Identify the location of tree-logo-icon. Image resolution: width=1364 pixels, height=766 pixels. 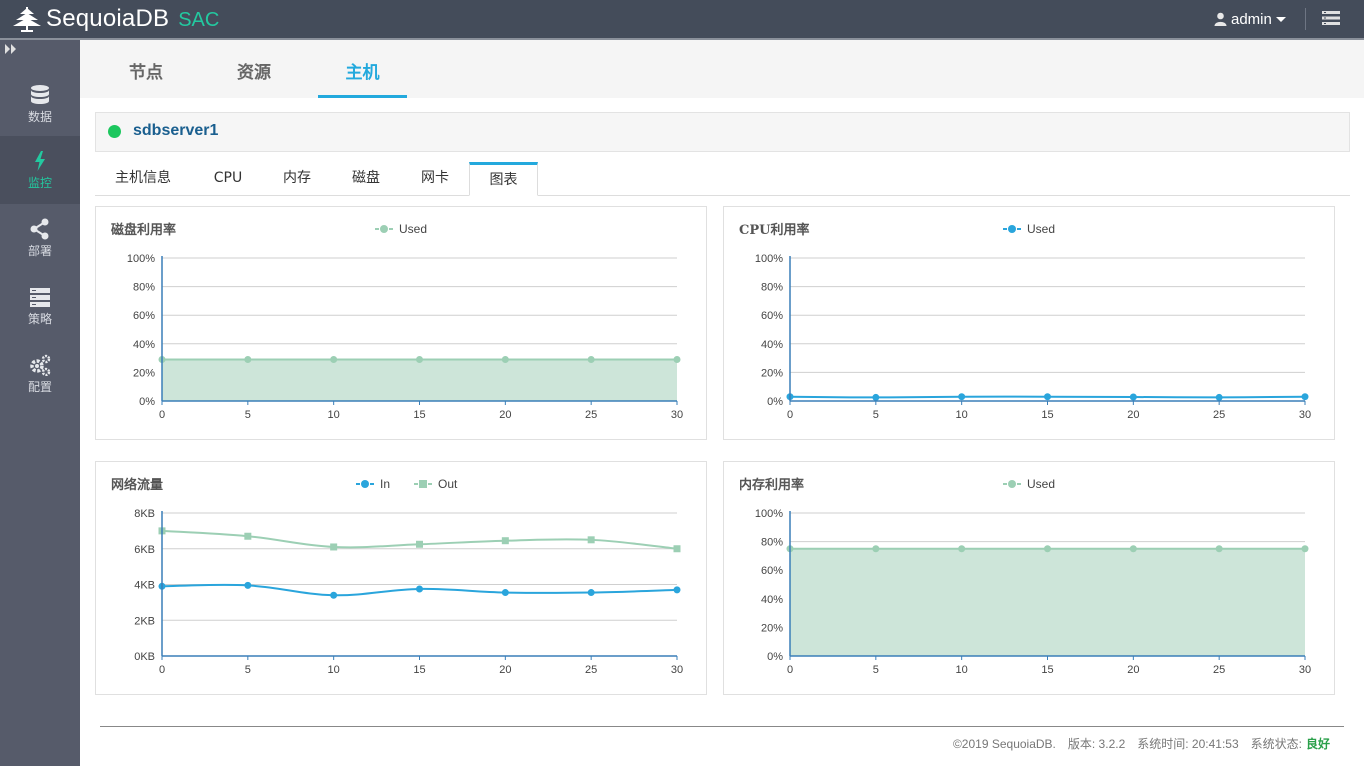
(27, 19).